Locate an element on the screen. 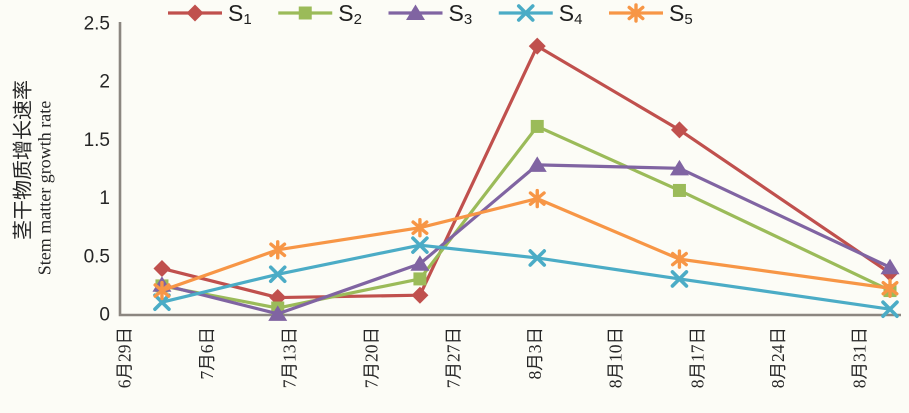  x-tick-label: 8月31日 is located at coordinates (860, 357).